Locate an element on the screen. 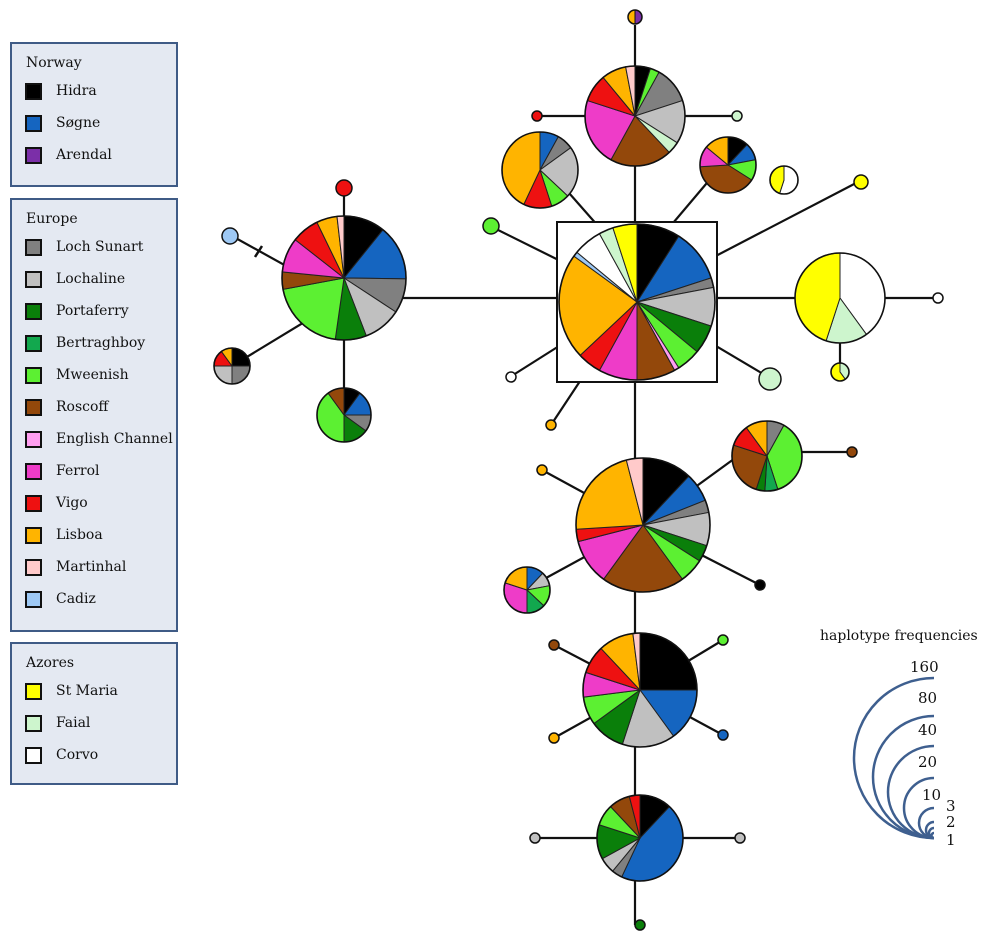  scale-title: haplotype frequencies is located at coordinates (899, 636).